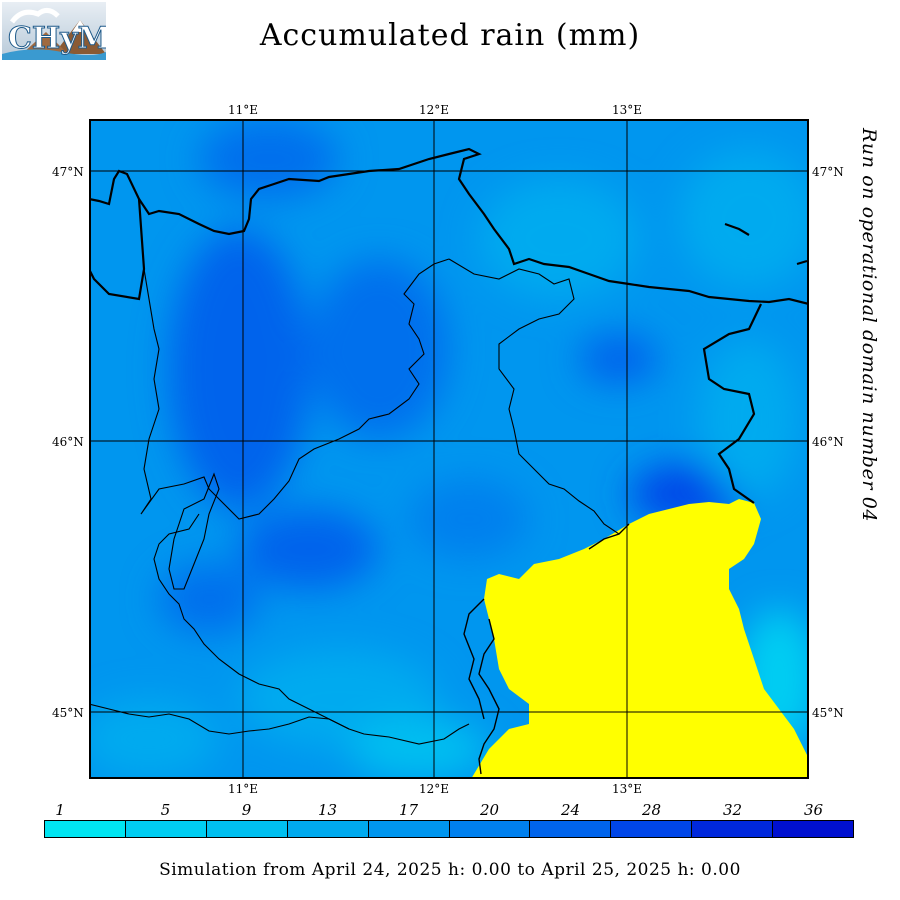  Describe the element at coordinates (651, 810) in the screenshot. I see `colorbar-label-28: 28` at that location.